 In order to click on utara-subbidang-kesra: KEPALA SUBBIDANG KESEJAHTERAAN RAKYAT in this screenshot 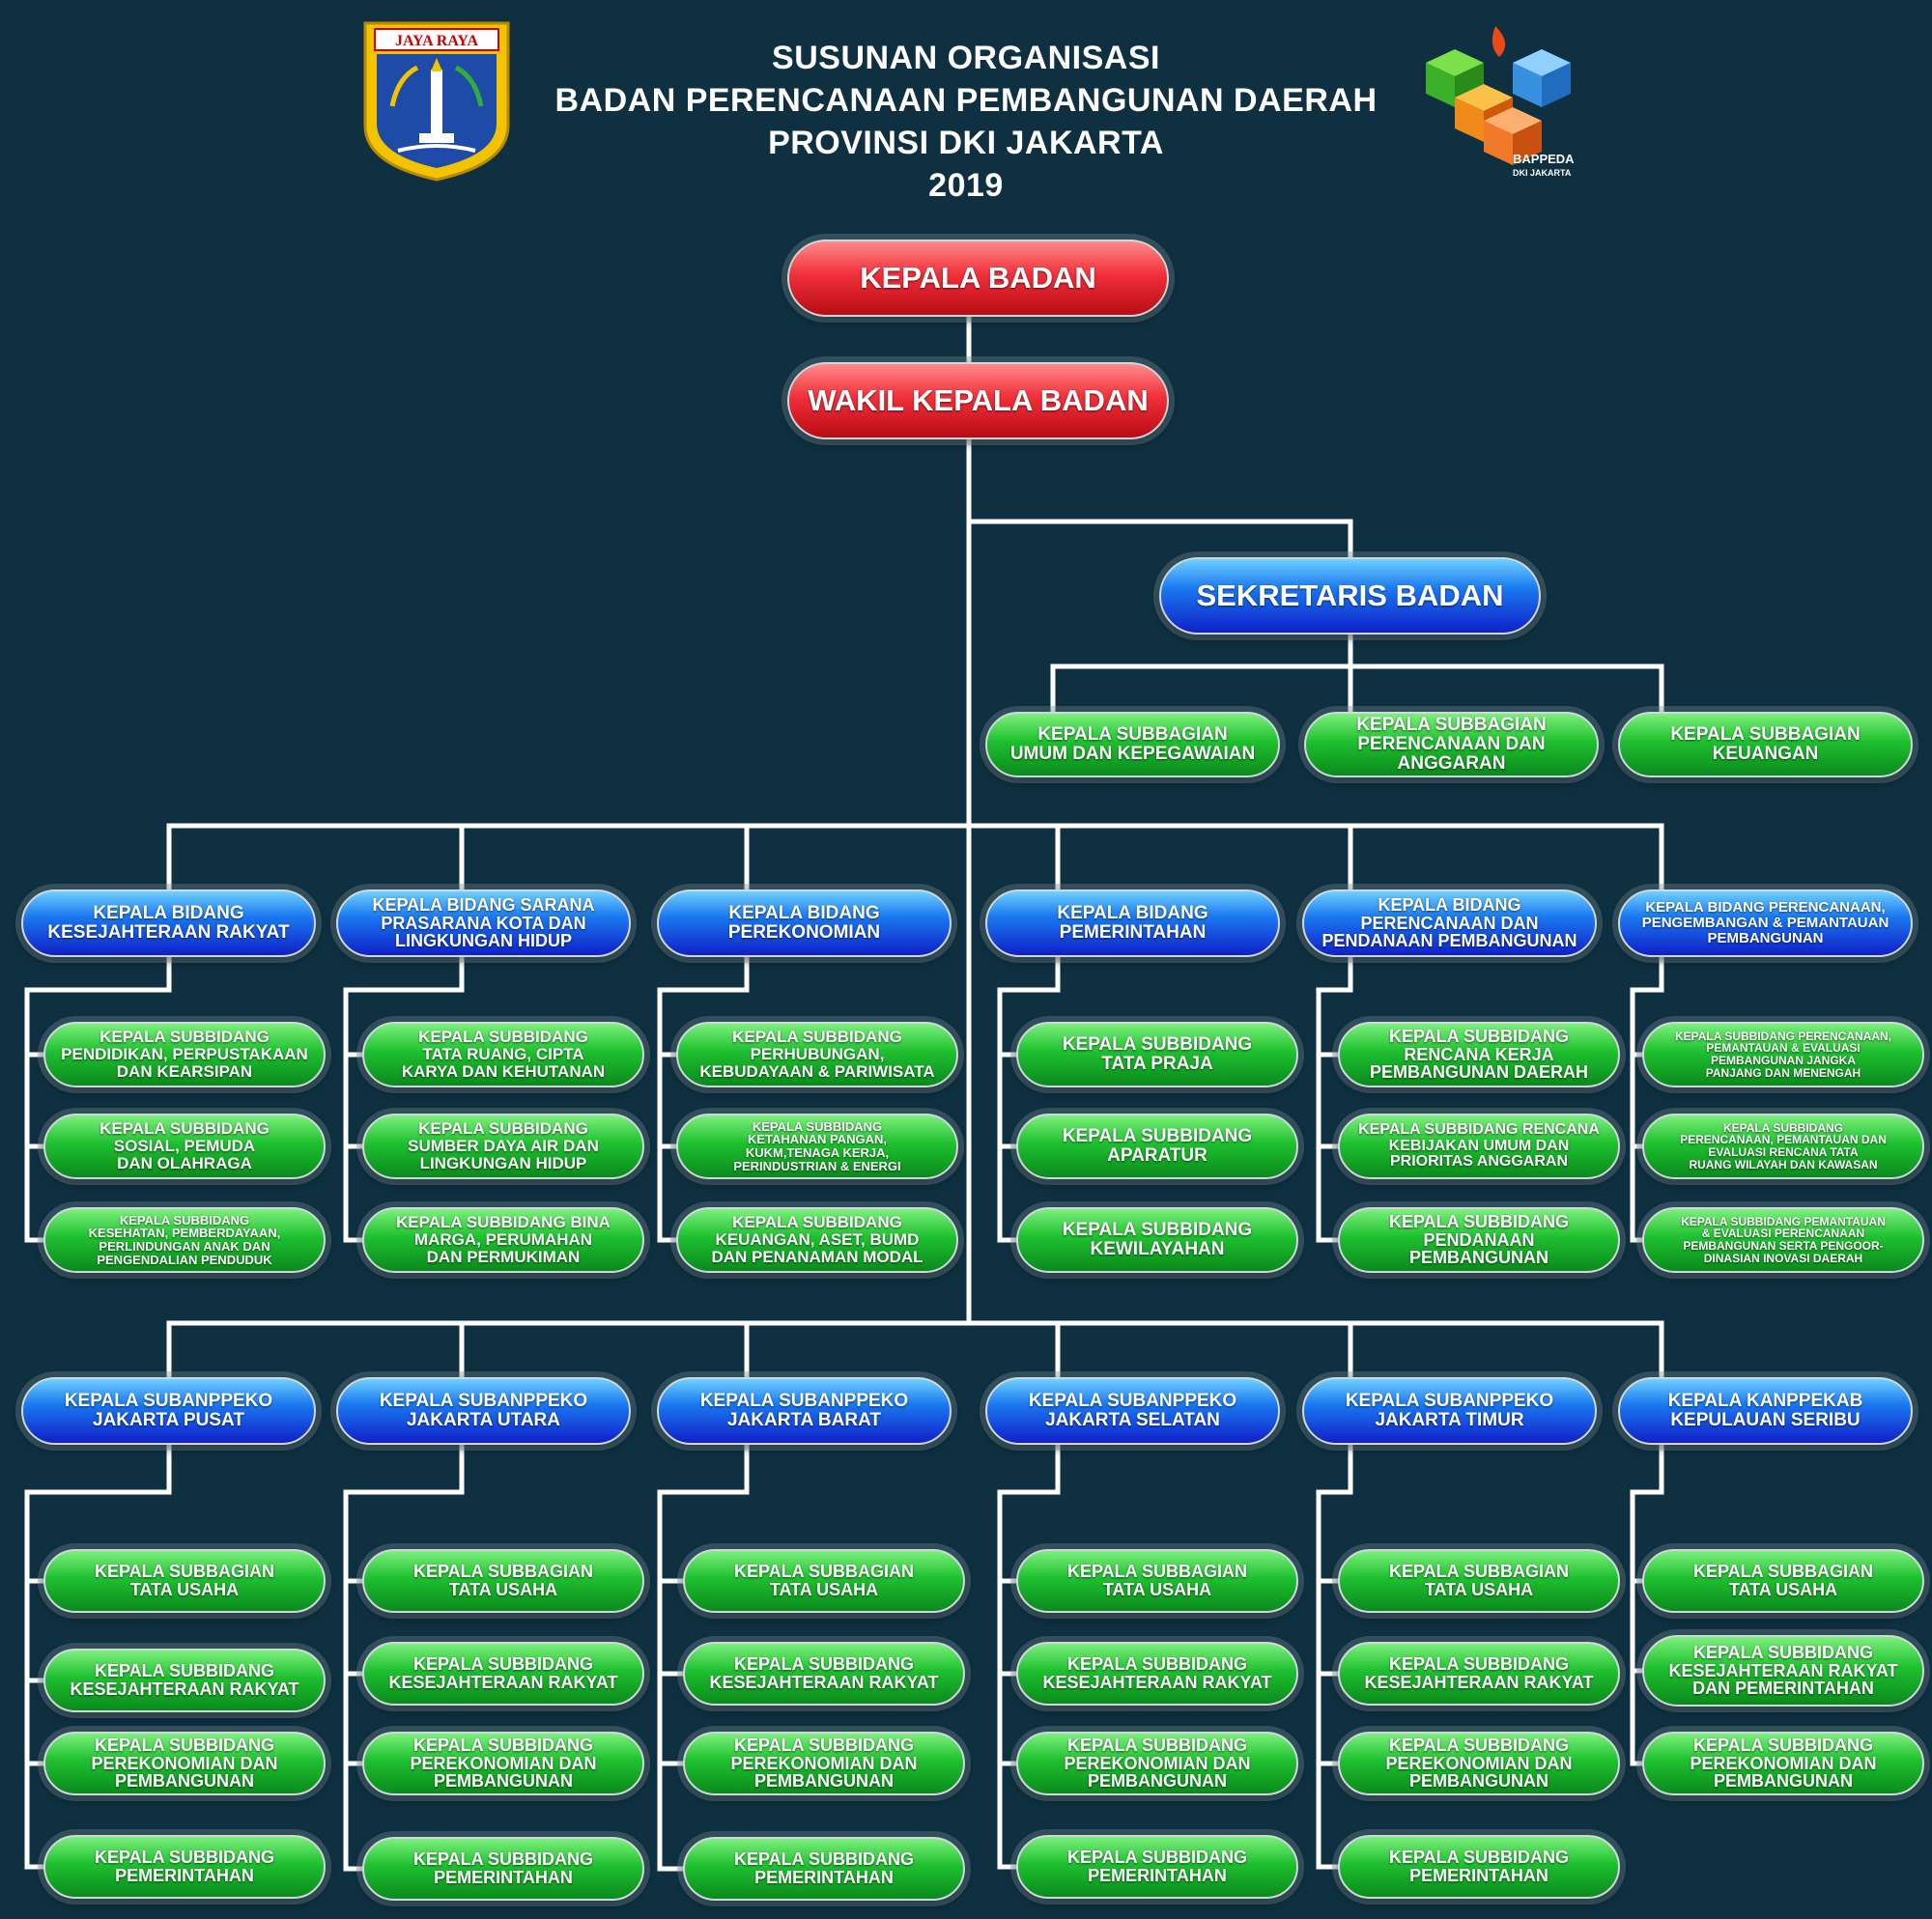, I will do `click(503, 1674)`.